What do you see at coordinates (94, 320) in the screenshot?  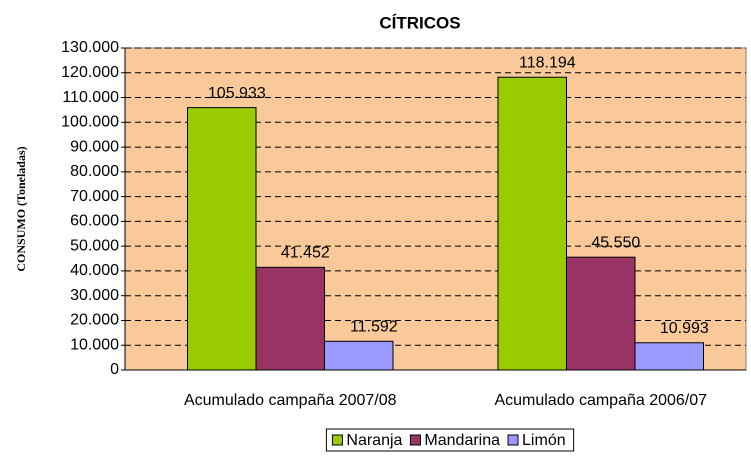 I see `y-tick-label: 20.000` at bounding box center [94, 320].